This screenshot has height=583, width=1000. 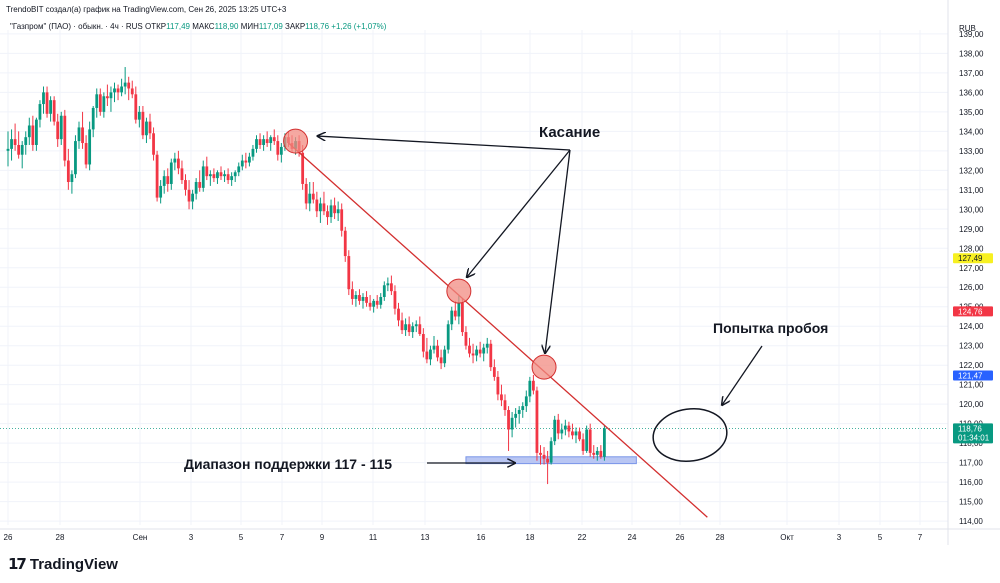 What do you see at coordinates (971, 287) in the screenshot?
I see `y-tick-label: 126,00` at bounding box center [971, 287].